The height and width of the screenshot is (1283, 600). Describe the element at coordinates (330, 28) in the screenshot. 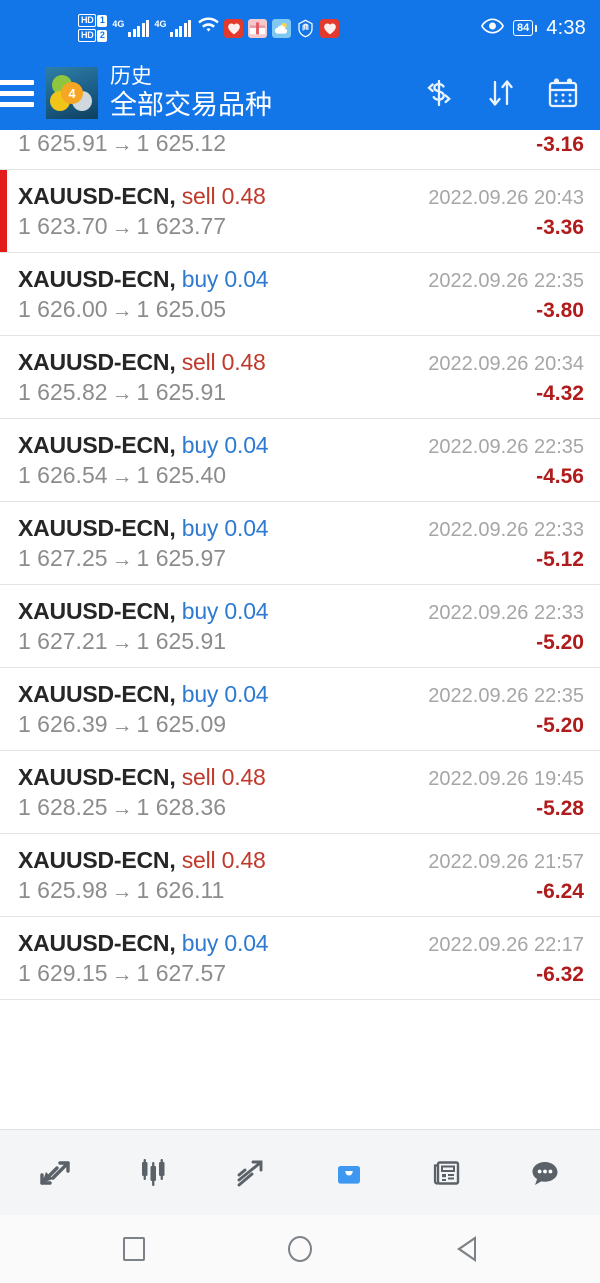

I see `app-notify-red2-icon` at that location.